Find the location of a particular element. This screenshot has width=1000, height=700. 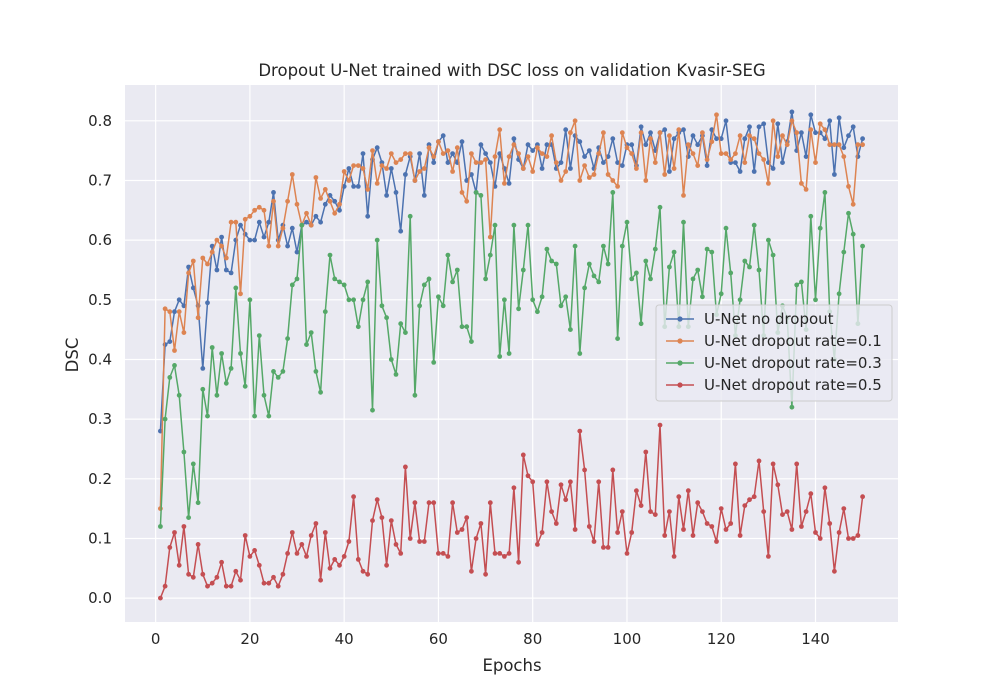

x-tick-label: 100 is located at coordinates (627, 639).